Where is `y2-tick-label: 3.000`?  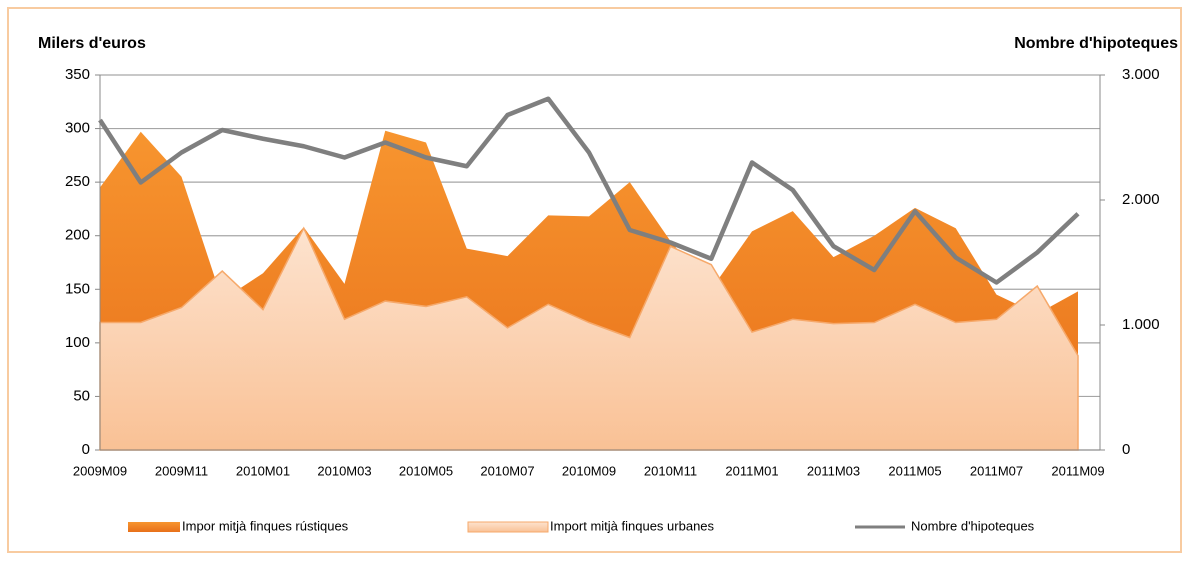 y2-tick-label: 3.000 is located at coordinates (1141, 74).